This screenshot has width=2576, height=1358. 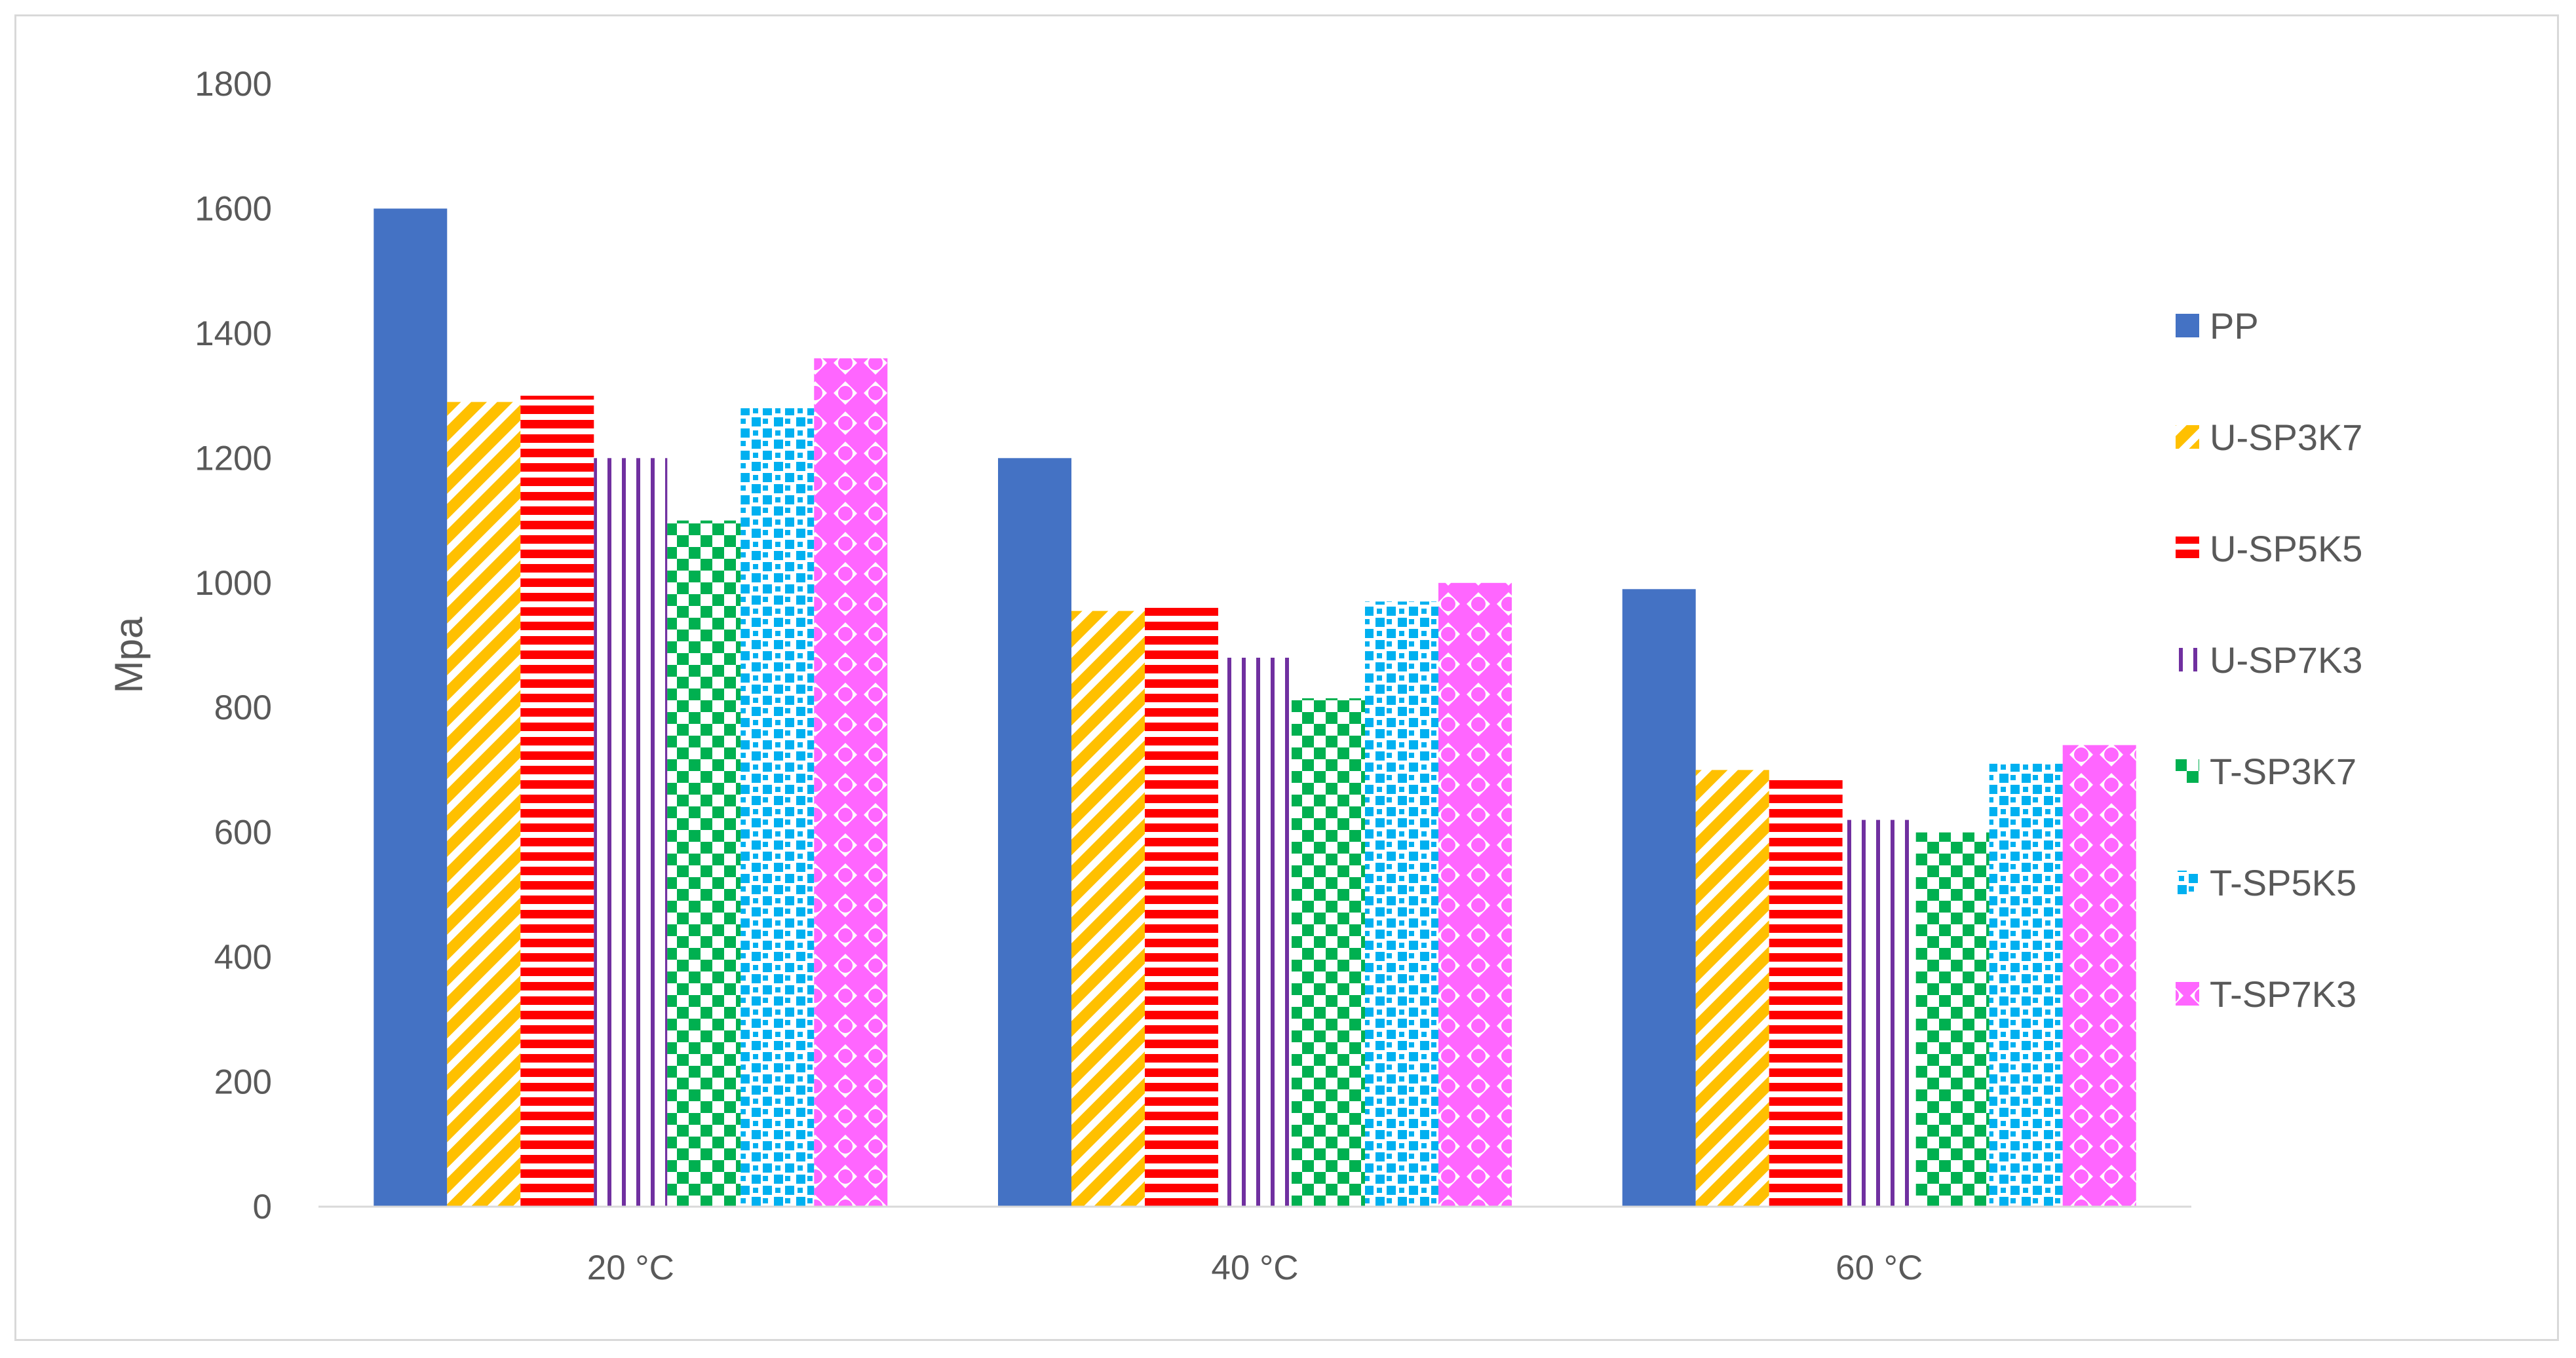 I want to click on legend-key-u-sp7k3, so click(x=2187, y=659).